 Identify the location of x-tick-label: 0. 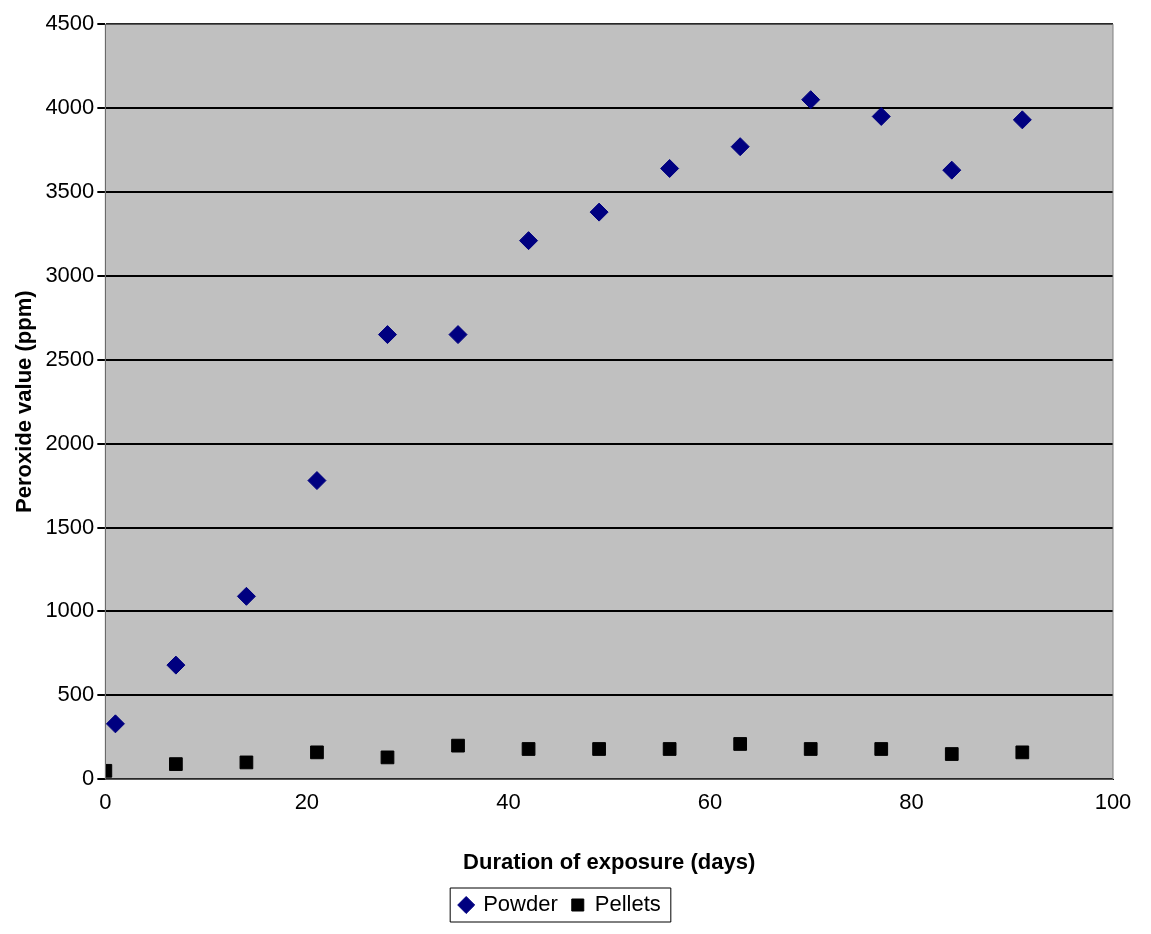
(105, 802).